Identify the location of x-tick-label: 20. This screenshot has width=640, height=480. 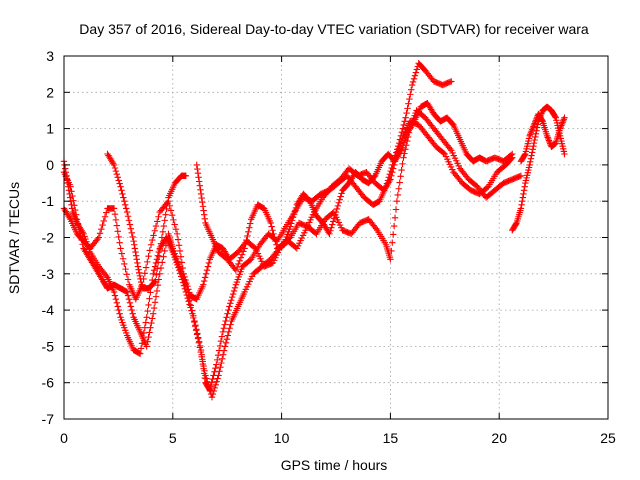
(499, 438).